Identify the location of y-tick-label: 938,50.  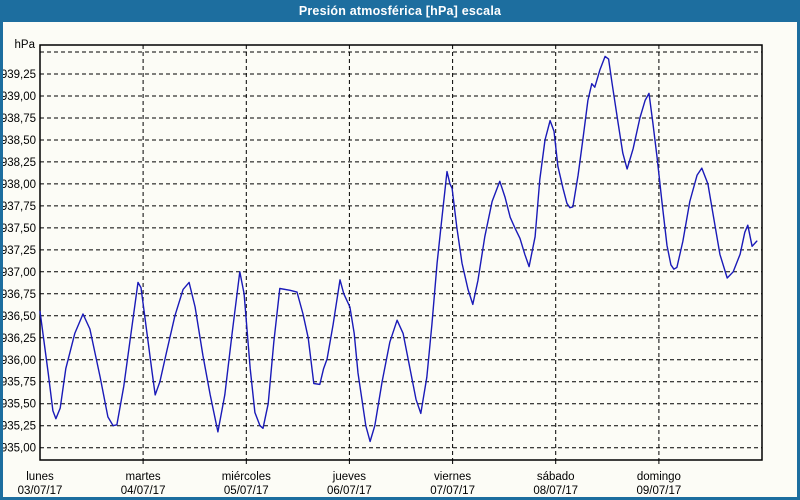
(18, 141).